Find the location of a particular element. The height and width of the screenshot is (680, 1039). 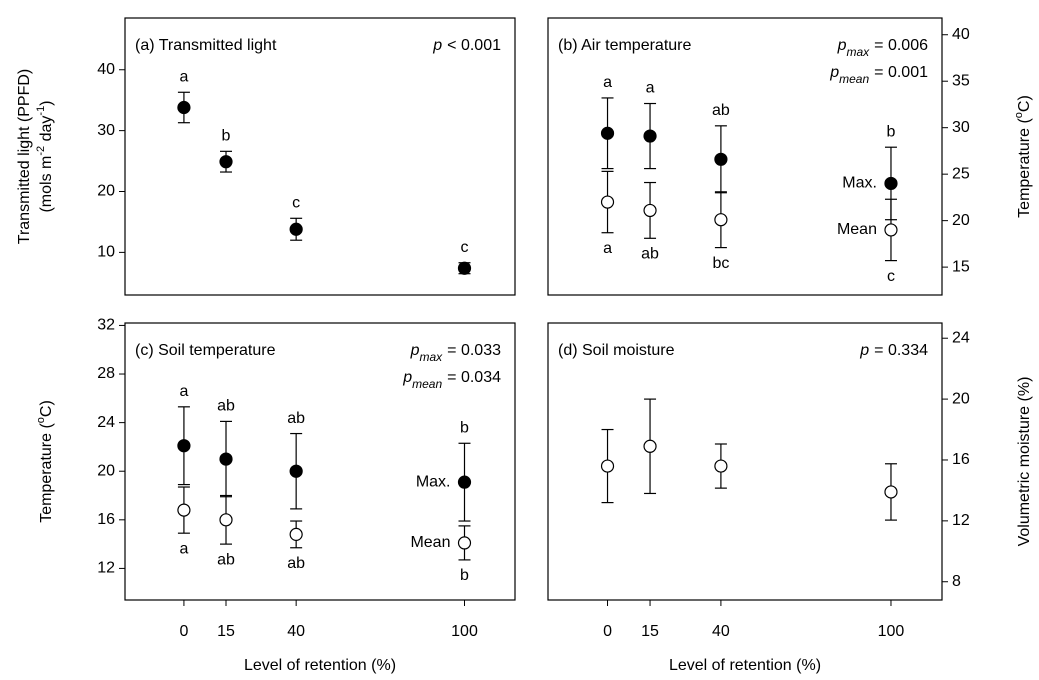

p-value: pmean = 0.034 is located at coordinates (451, 380).